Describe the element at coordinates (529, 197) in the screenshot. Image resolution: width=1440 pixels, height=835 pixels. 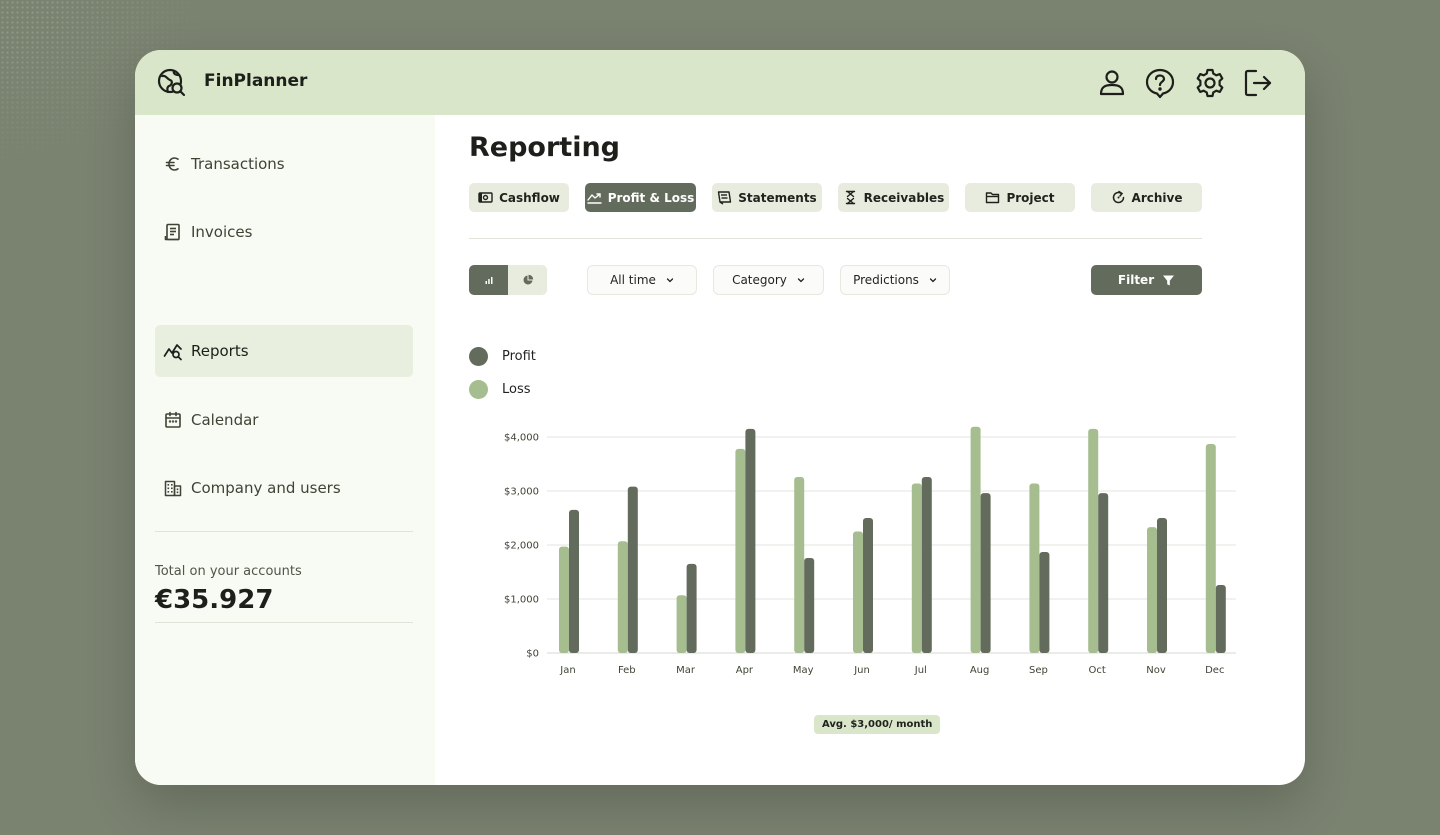
I see `tab-label: Cashflow` at that location.